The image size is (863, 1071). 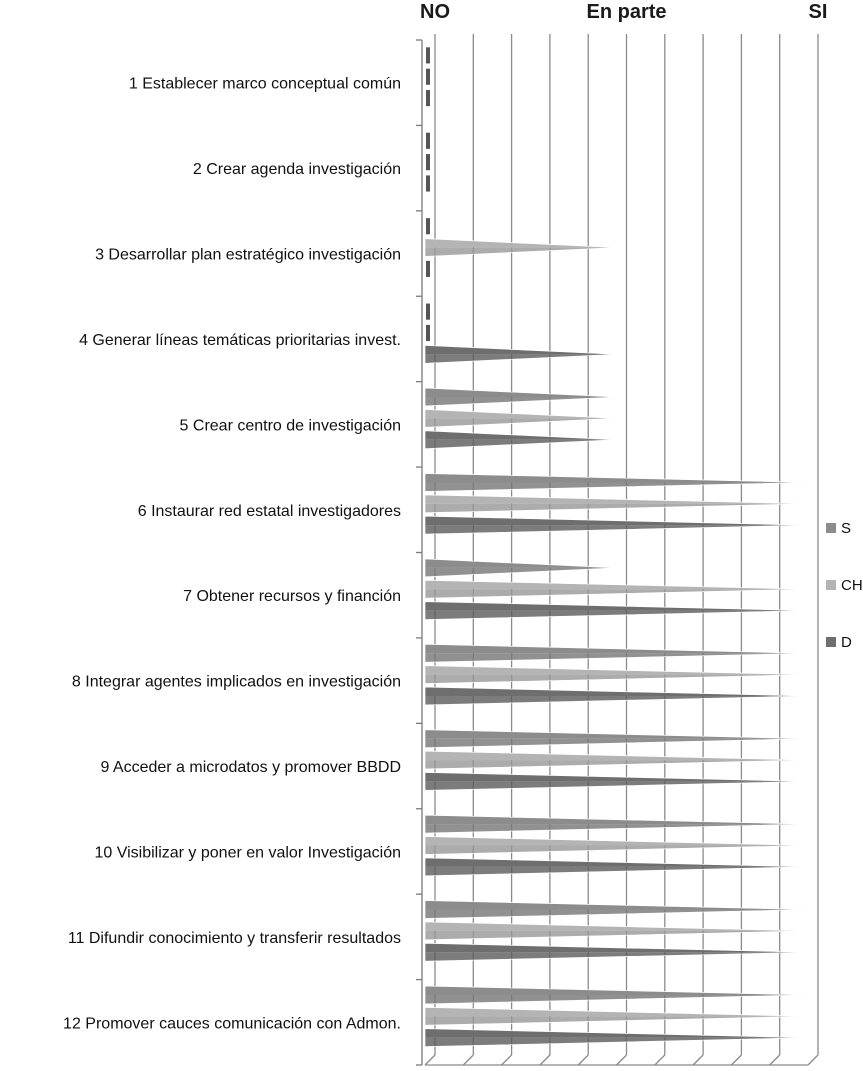 What do you see at coordinates (435, 12) in the screenshot?
I see `value-tick-label: NO` at bounding box center [435, 12].